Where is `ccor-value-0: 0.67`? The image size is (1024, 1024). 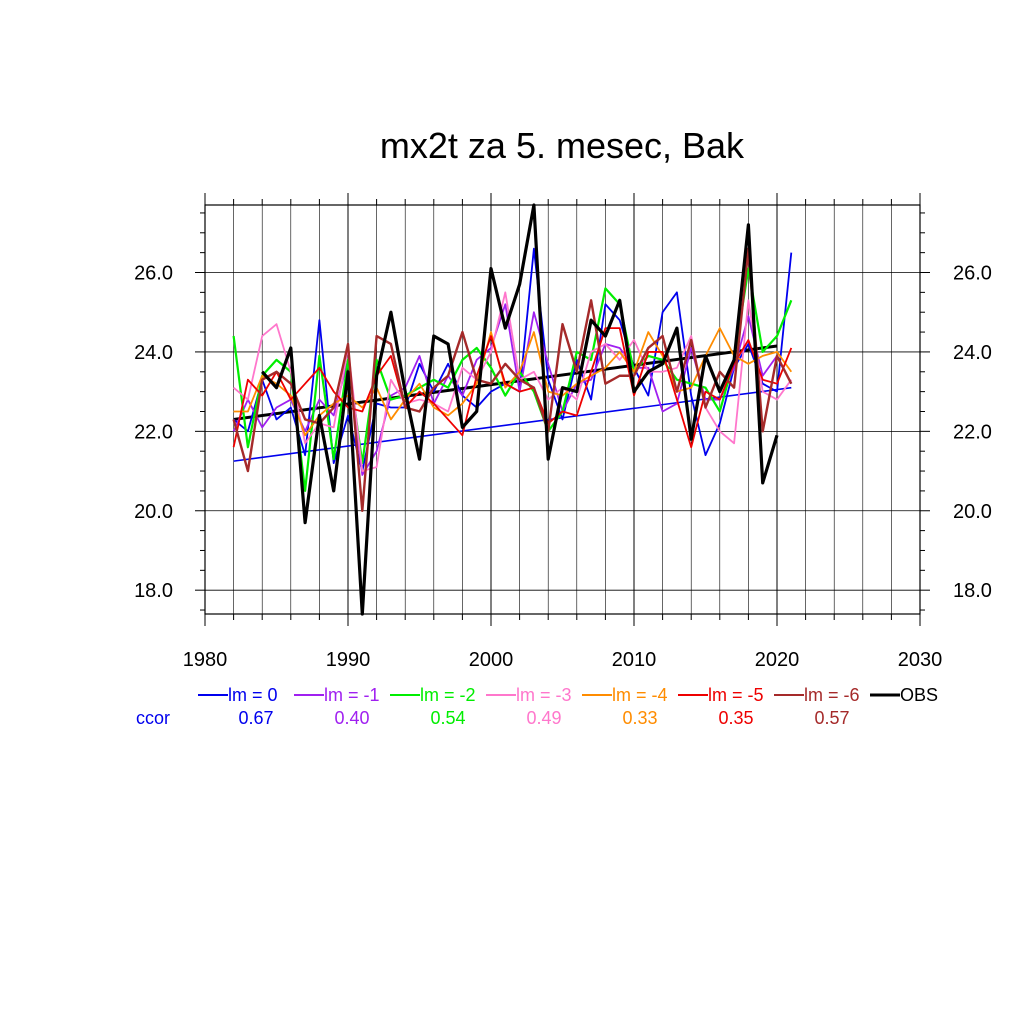
ccor-value-0: 0.67 is located at coordinates (255, 718).